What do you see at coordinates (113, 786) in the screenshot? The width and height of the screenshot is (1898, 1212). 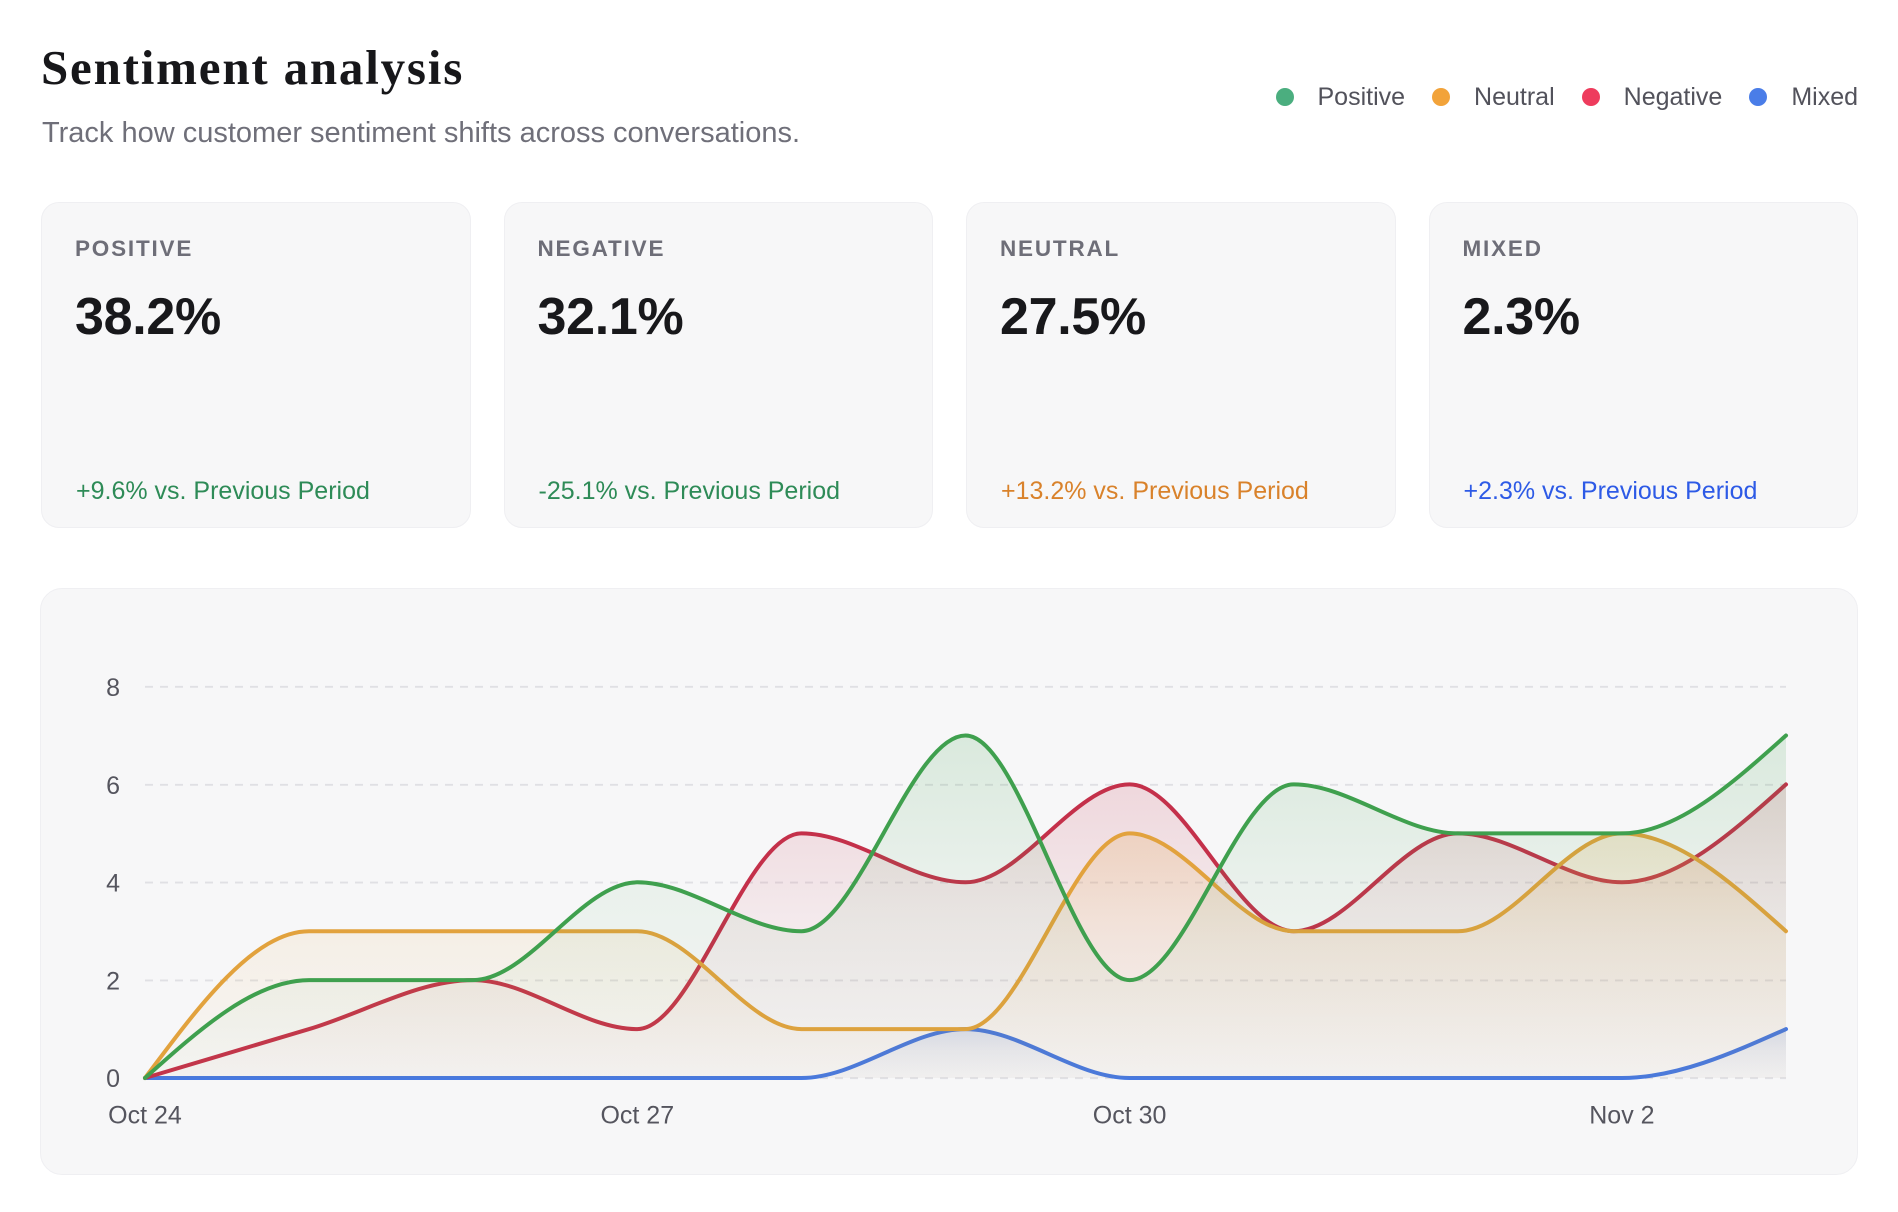 I see `svg-text: 6` at bounding box center [113, 786].